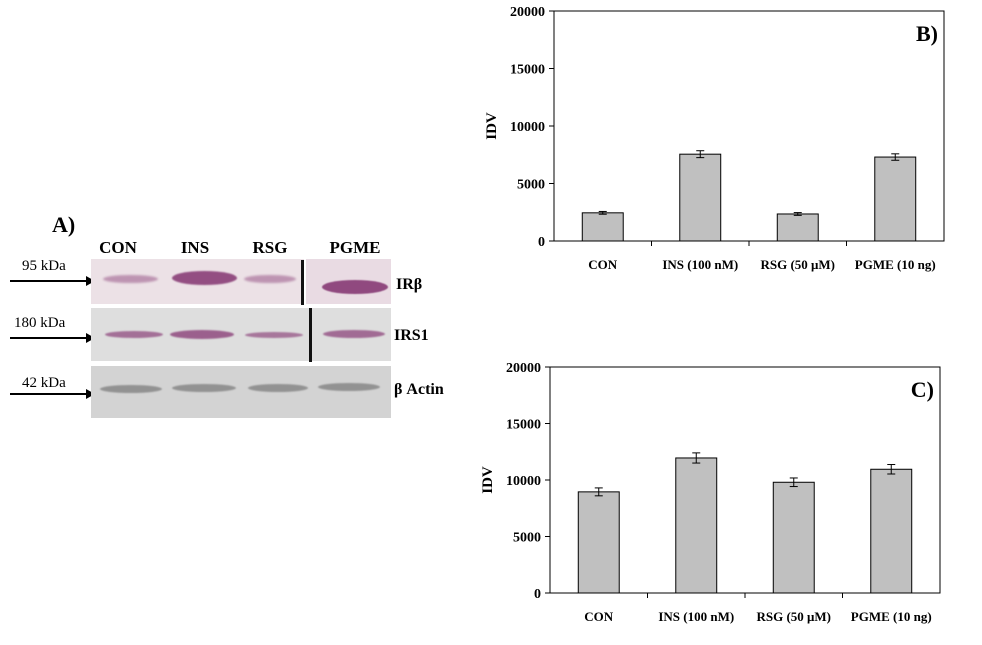 The height and width of the screenshot is (645, 982). What do you see at coordinates (302, 282) in the screenshot?
I see `lane-divider-irb` at bounding box center [302, 282].